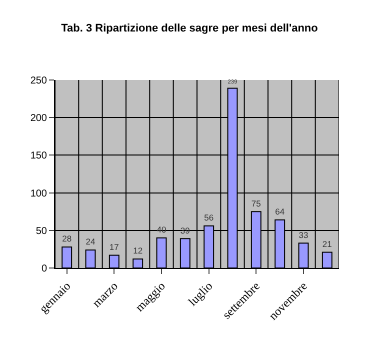  Describe the element at coordinates (91, 241) in the screenshot. I see `data-label: 24` at that location.